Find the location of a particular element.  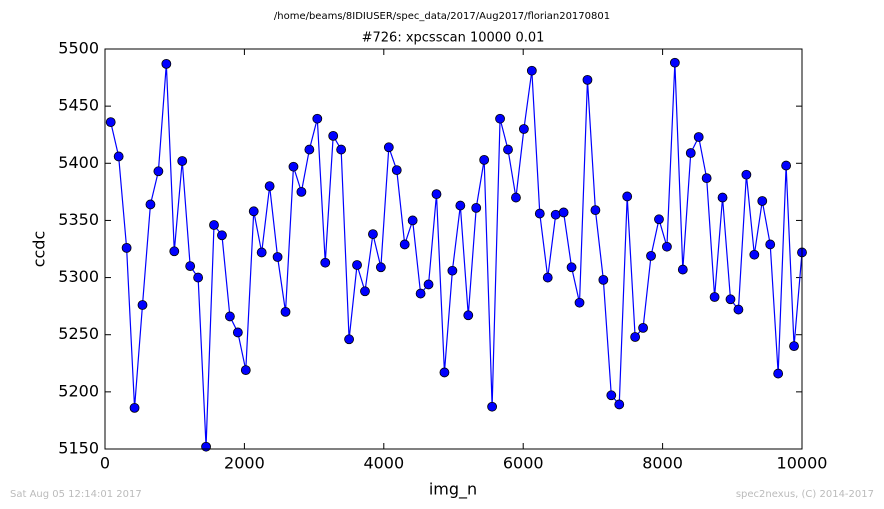

y-tick-label: 5350 is located at coordinates (78, 219).